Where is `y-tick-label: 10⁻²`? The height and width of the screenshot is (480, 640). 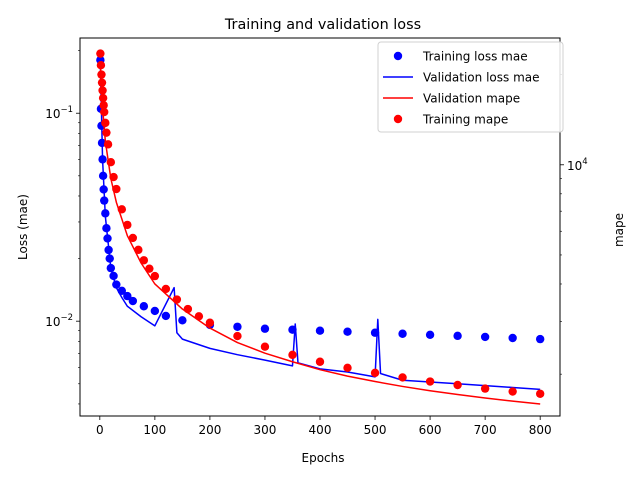
y-tick-label: 10⁻² is located at coordinates (59, 321).